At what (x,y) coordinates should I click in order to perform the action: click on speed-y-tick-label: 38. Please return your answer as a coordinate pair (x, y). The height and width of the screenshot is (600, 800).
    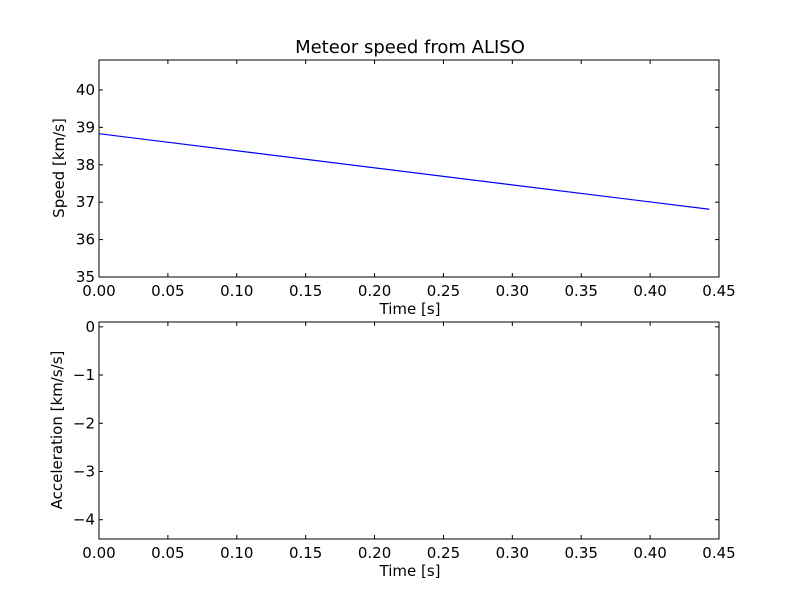
    Looking at the image, I should click on (85, 165).